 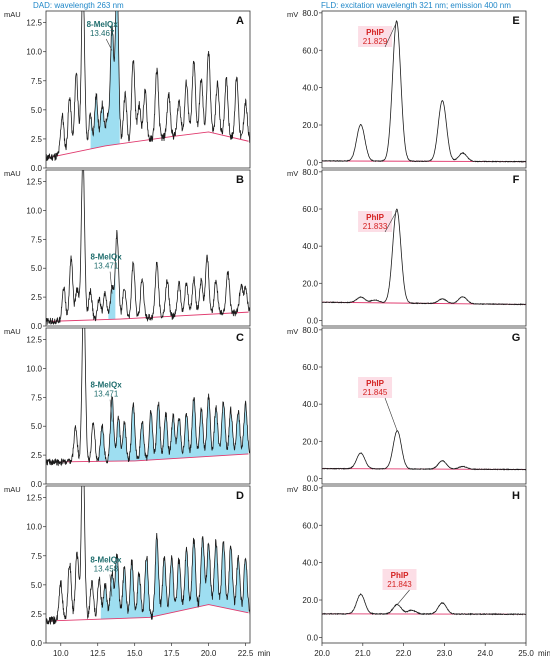 What do you see at coordinates (515, 21) in the screenshot?
I see `panel-letter: E` at bounding box center [515, 21].